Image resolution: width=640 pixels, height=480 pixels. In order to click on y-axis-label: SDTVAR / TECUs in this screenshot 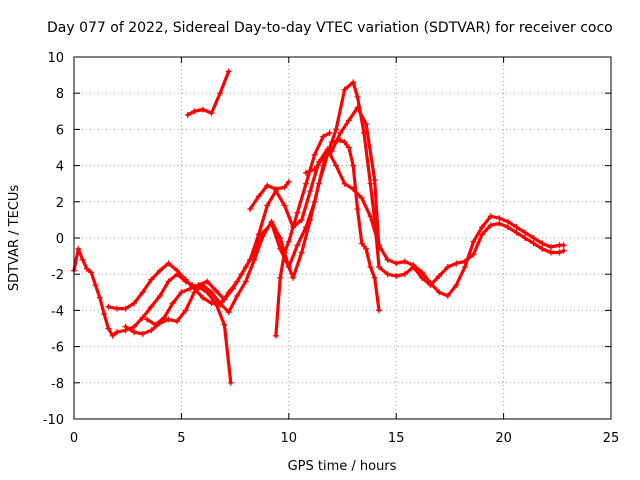, I will do `click(14, 238)`.